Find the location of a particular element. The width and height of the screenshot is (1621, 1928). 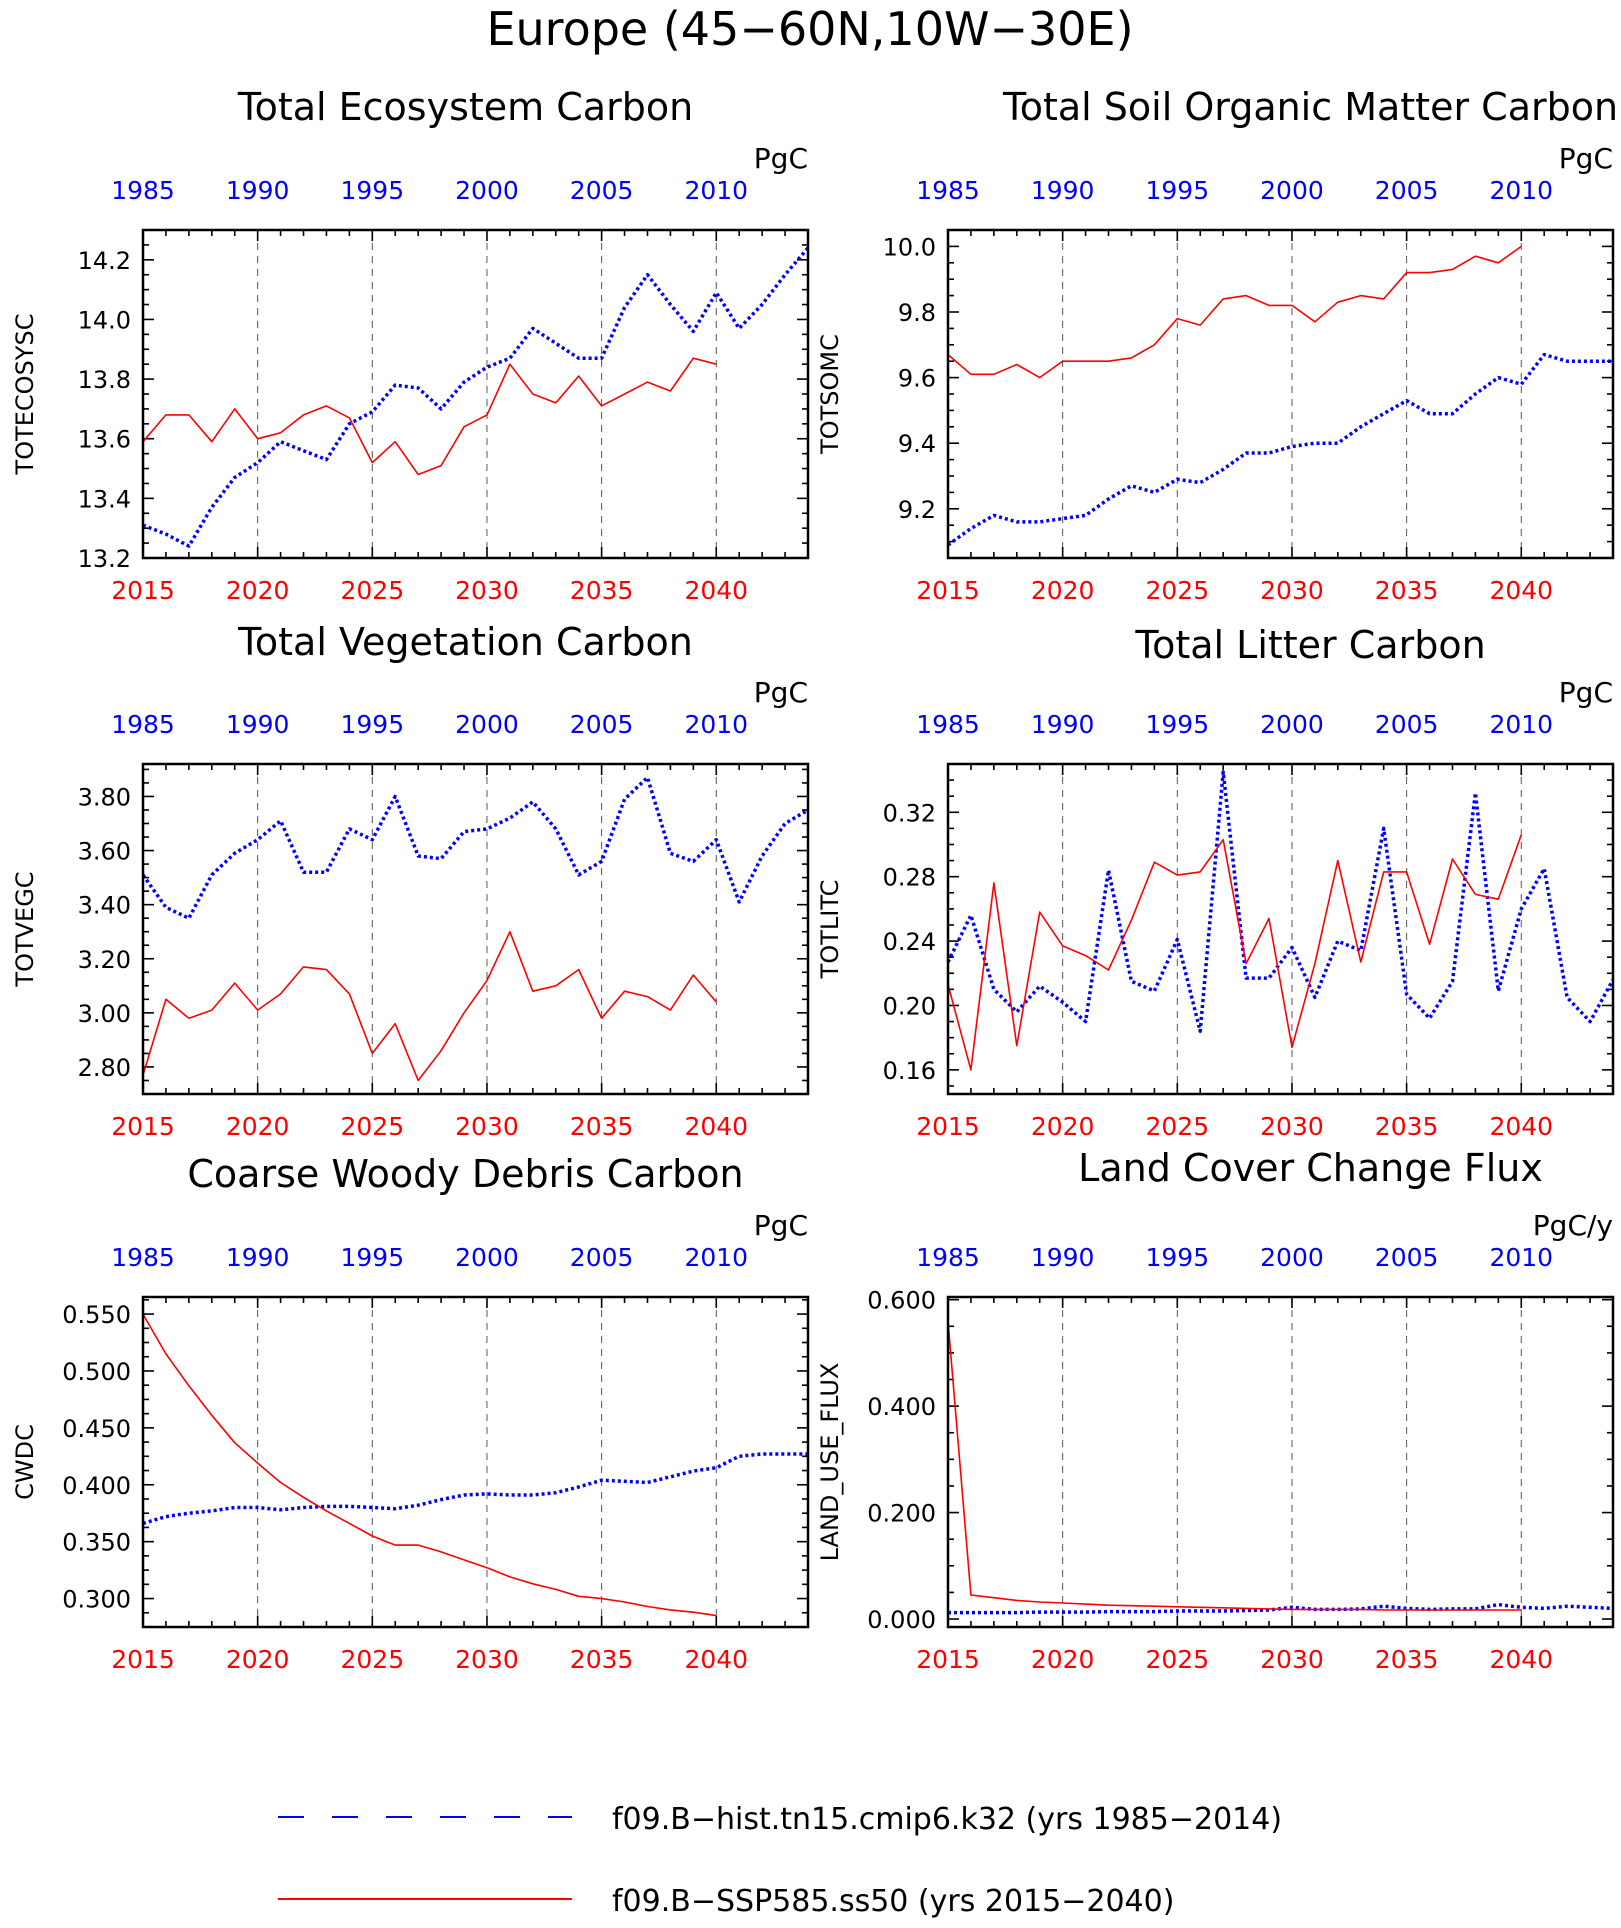

y-axis-label: TOTECOSYSC is located at coordinates (25, 395).